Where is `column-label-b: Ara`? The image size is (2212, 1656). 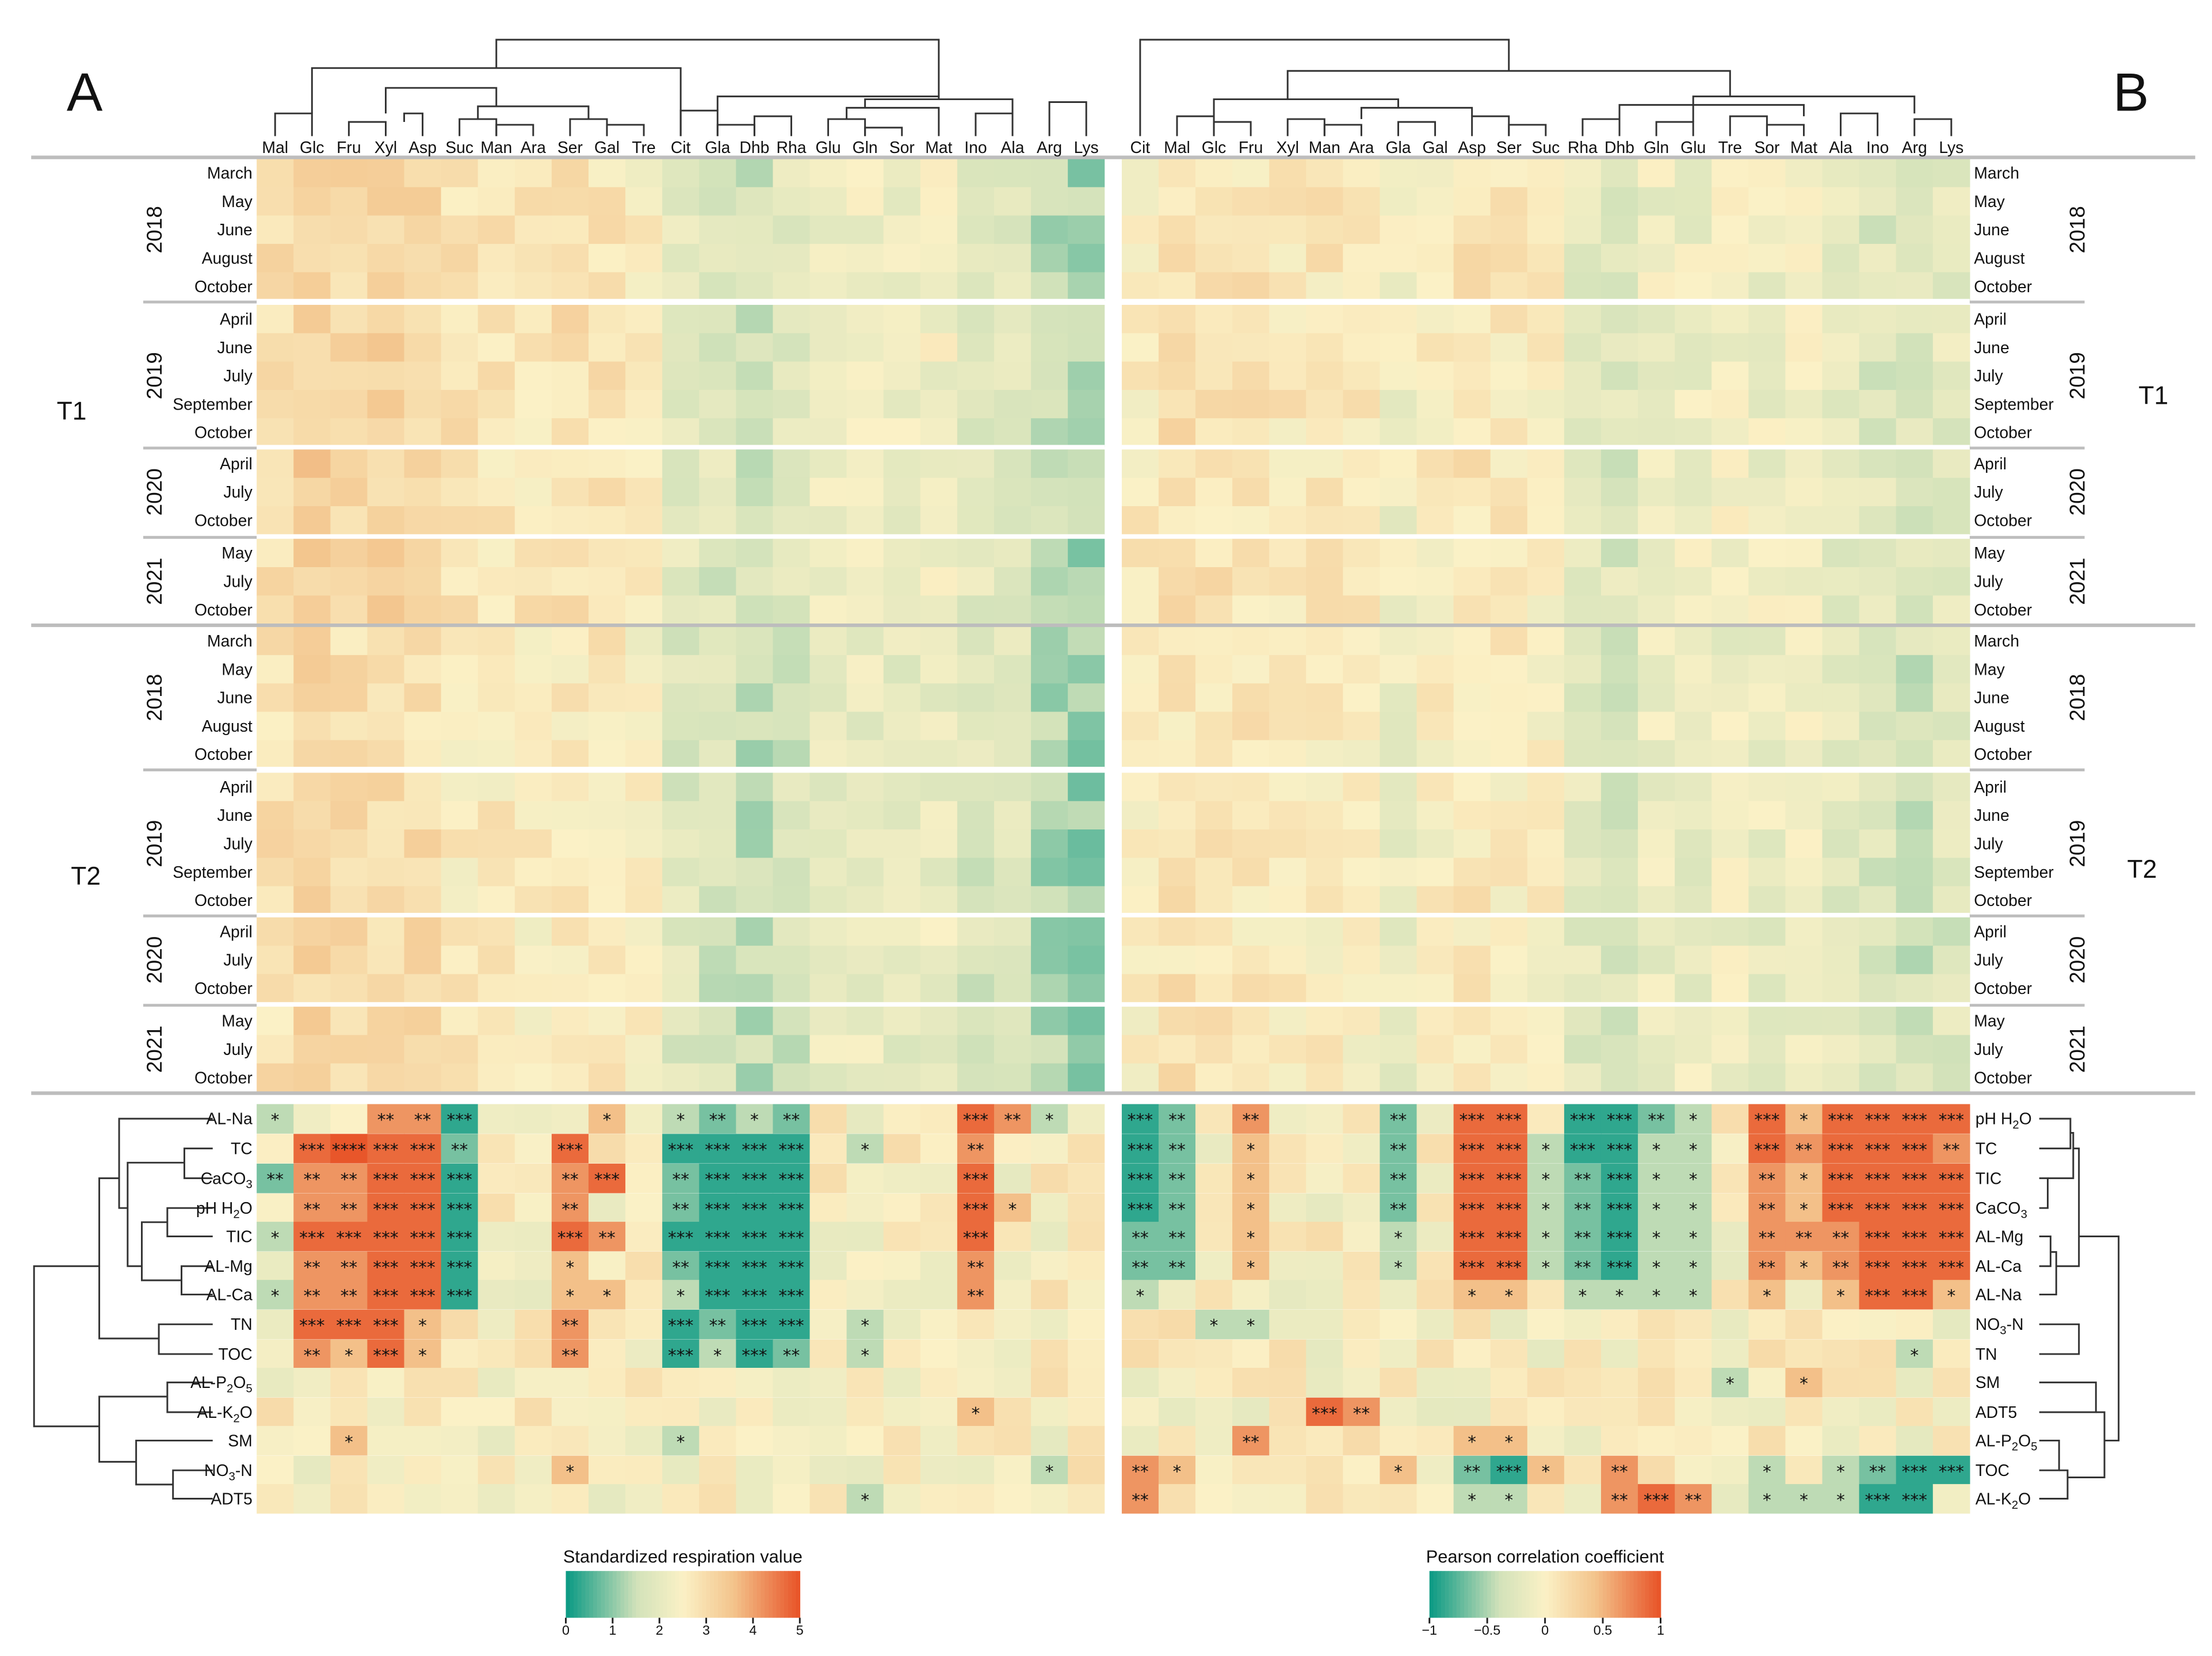 column-label-b: Ara is located at coordinates (1361, 148).